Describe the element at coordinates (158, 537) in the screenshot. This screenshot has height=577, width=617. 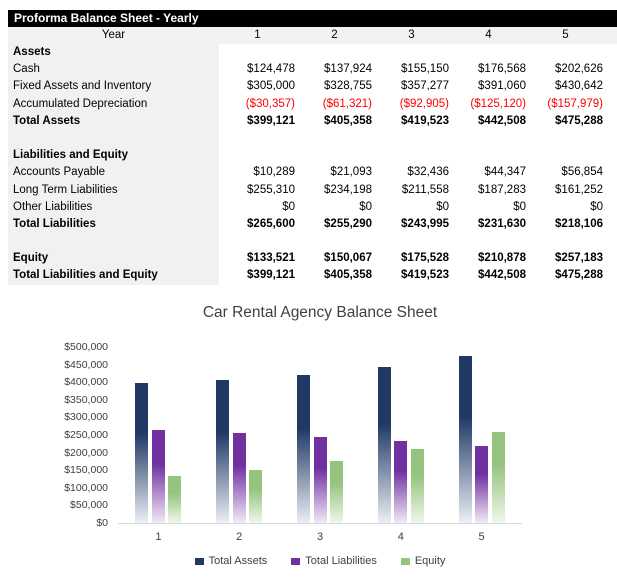
I see `x-axis-label-1: 1` at that location.